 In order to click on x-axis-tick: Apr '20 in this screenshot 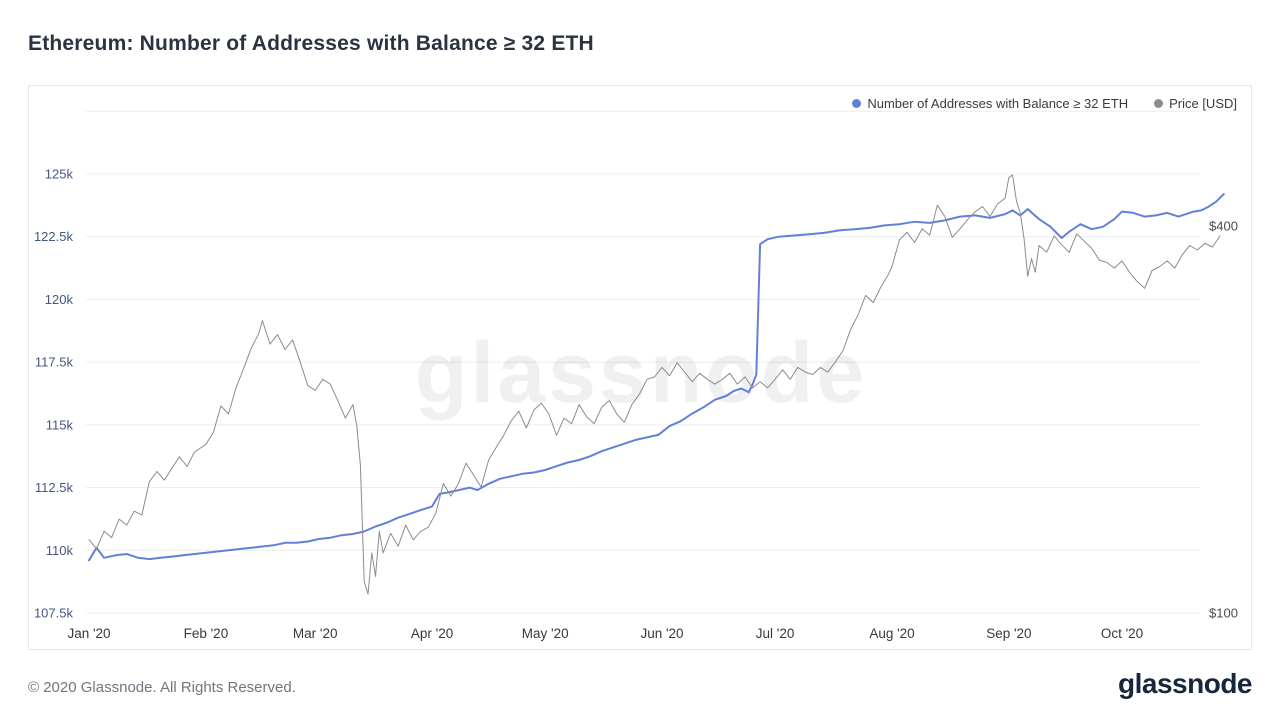, I will do `click(432, 633)`.